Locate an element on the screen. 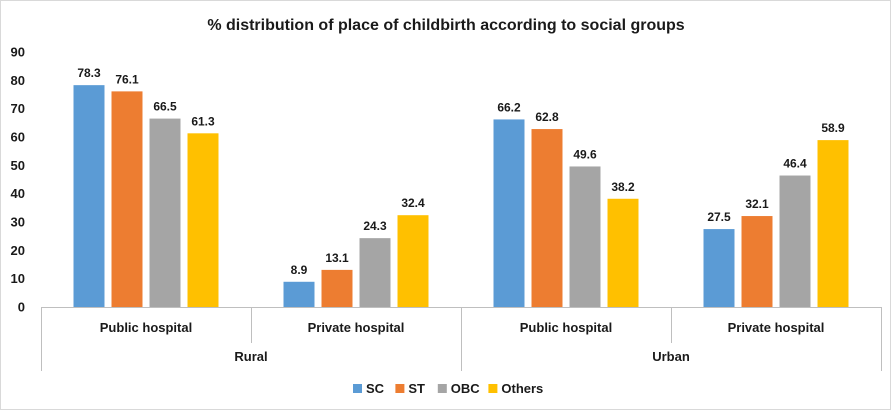 The image size is (891, 411). legend-swatch-obc is located at coordinates (442, 388).